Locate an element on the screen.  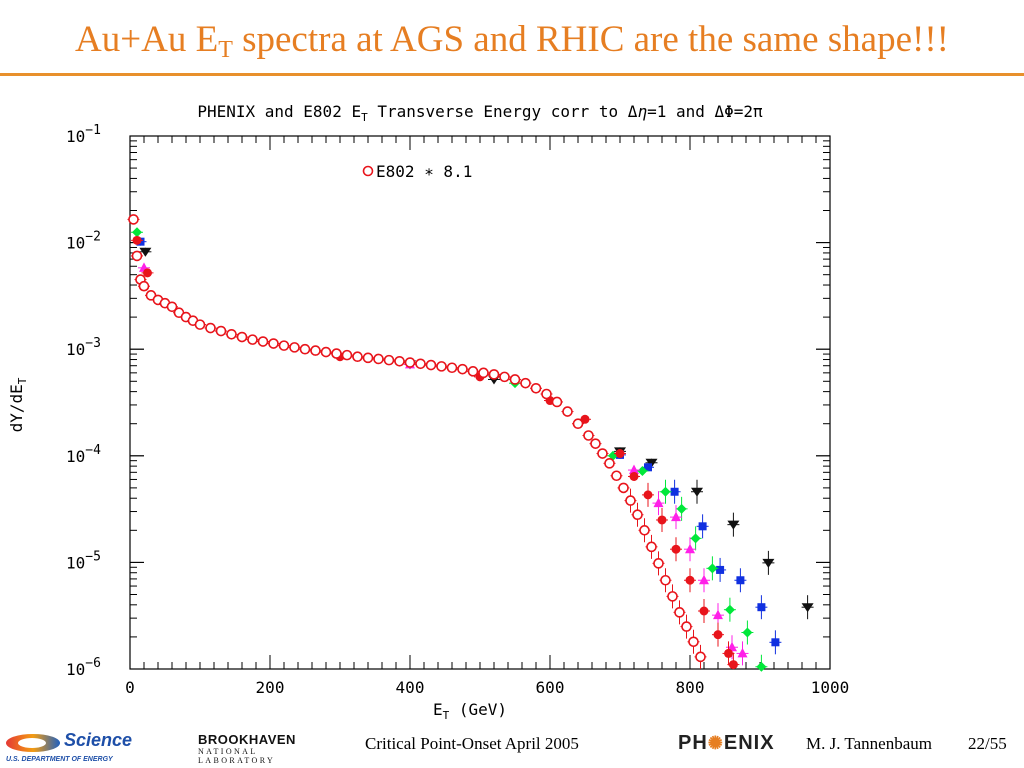
x-tick-label: 1000 is located at coordinates (830, 687).